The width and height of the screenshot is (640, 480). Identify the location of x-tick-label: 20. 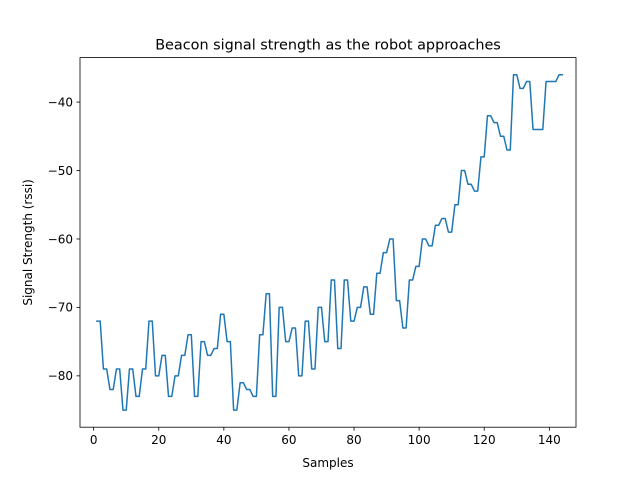
(158, 440).